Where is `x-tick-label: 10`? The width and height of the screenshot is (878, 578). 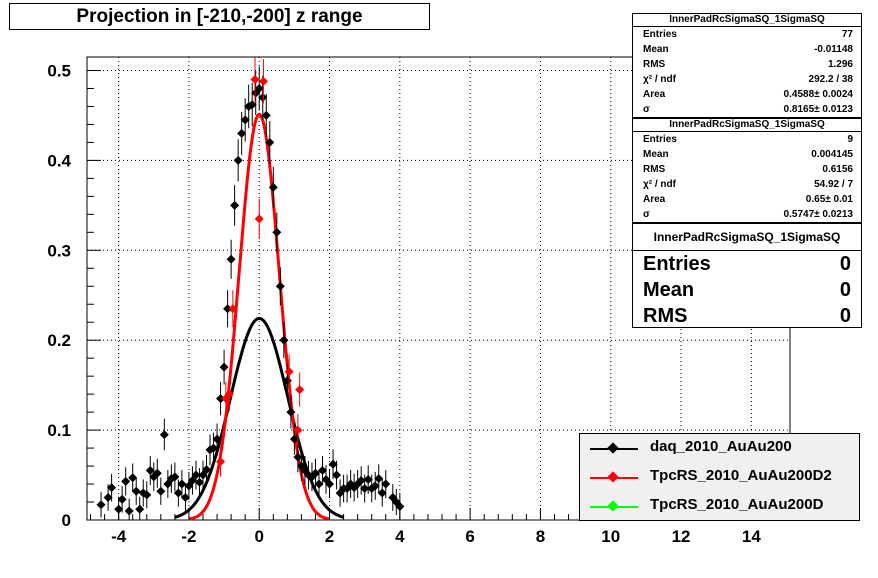
x-tick-label: 10 is located at coordinates (610, 536).